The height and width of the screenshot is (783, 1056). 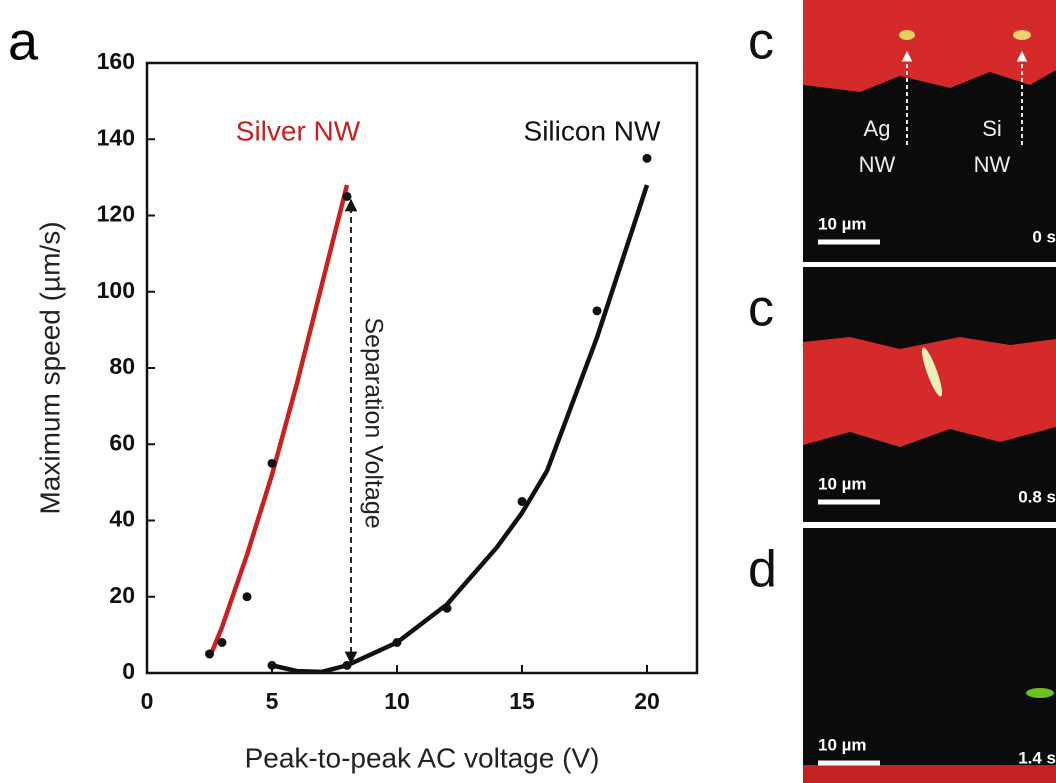 I want to click on y-axis-label: Maximum speed (µm/s), so click(x=49, y=367).